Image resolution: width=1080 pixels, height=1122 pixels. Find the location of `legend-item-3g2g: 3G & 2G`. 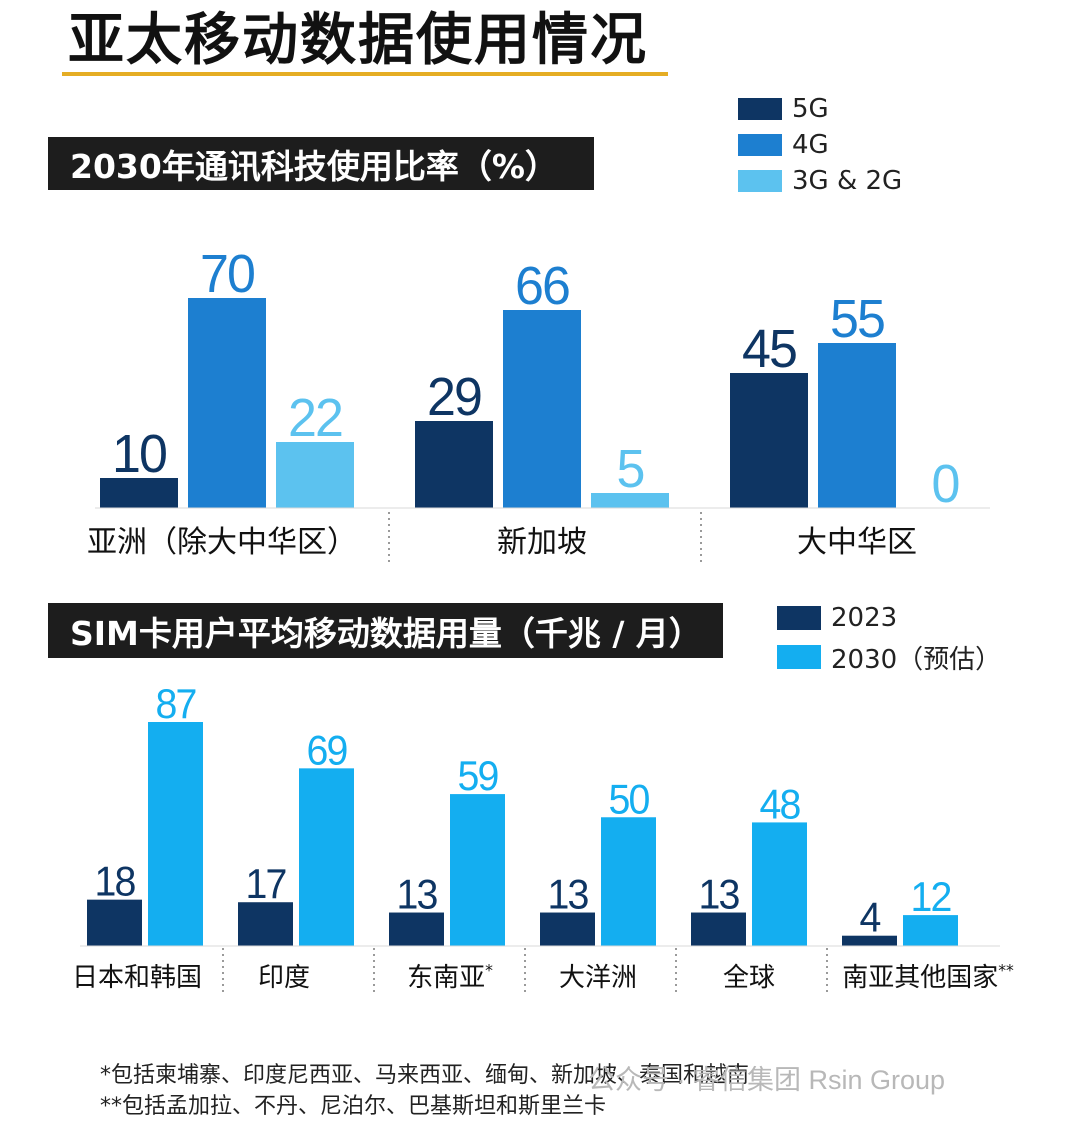

legend-item-3g2g: 3G & 2G is located at coordinates (820, 181).